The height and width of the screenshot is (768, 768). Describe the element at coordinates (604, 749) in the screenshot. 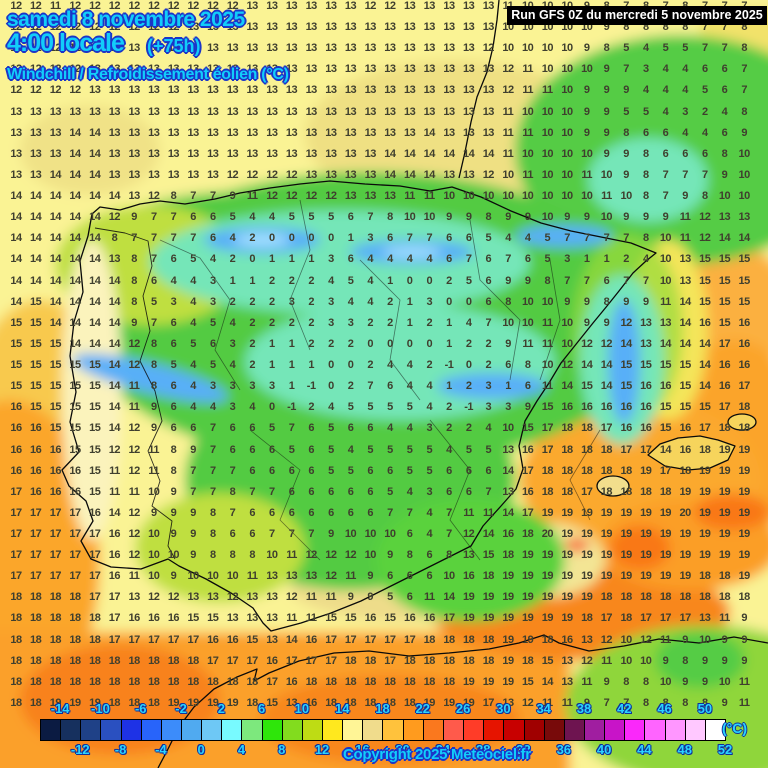

I see `scale-label-bottom: 40` at that location.